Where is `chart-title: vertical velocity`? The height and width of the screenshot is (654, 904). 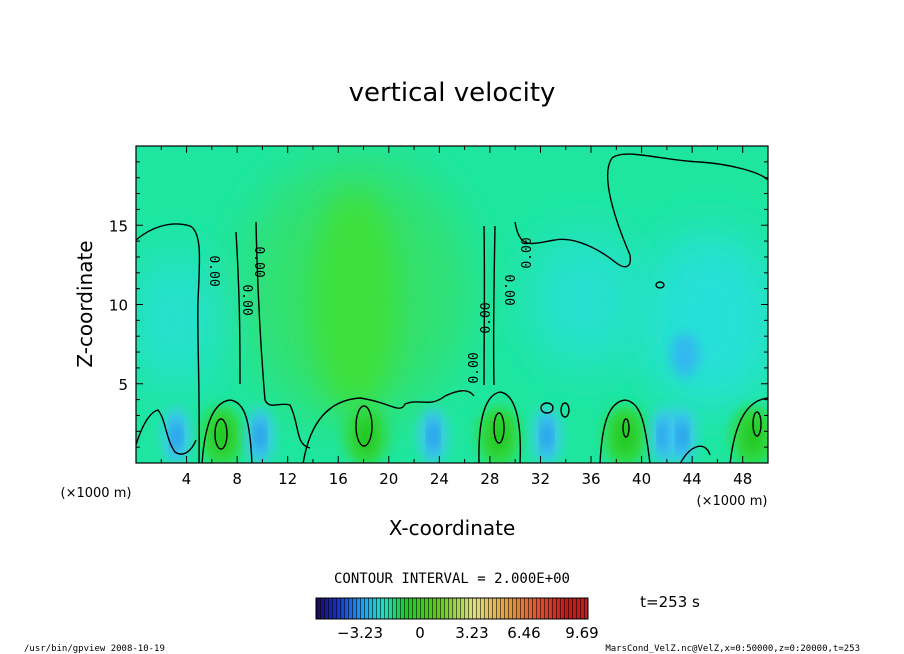 chart-title: vertical velocity is located at coordinates (452, 93).